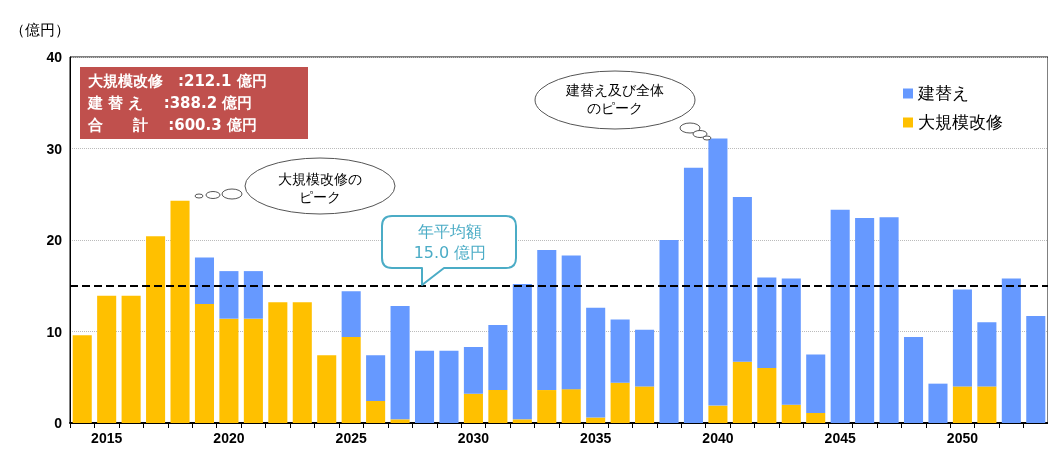 Image resolution: width=1048 pixels, height=453 pixels. I want to click on y-tick-label: 40, so click(54, 57).